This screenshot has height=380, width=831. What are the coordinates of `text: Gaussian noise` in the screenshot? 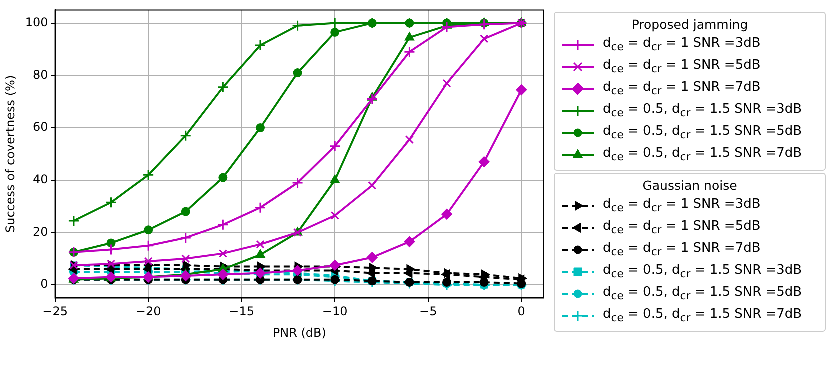 It's located at (690, 185).